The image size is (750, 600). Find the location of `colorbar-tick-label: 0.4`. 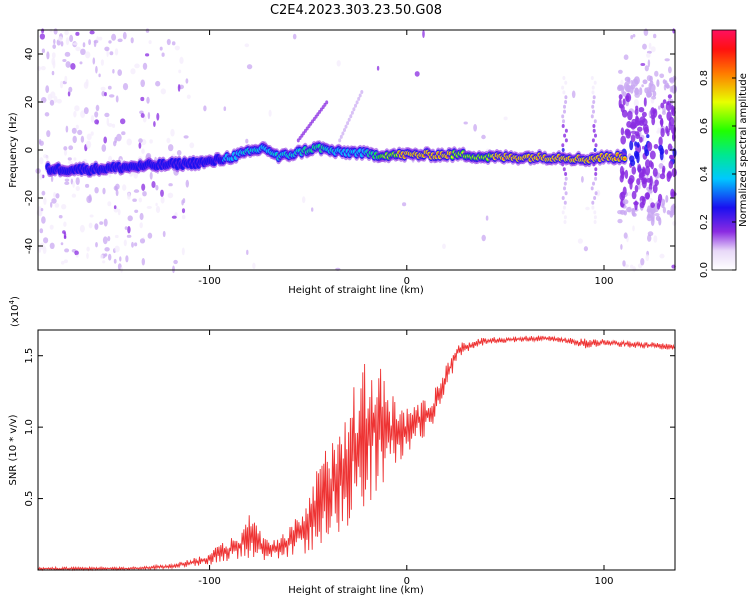

colorbar-tick-label: 0.4 is located at coordinates (704, 174).